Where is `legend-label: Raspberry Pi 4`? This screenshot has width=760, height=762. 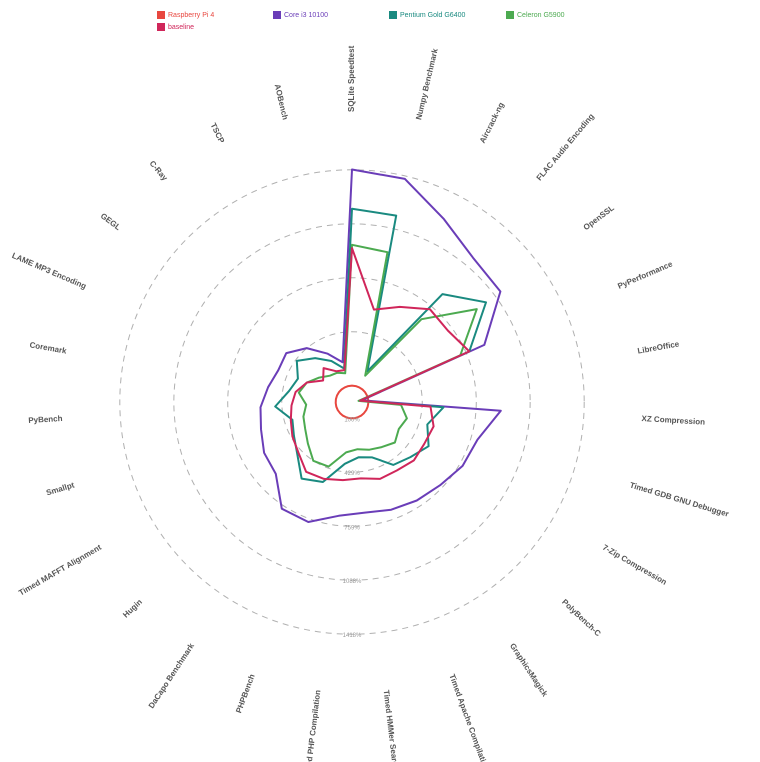 legend-label: Raspberry Pi 4 is located at coordinates (191, 15).